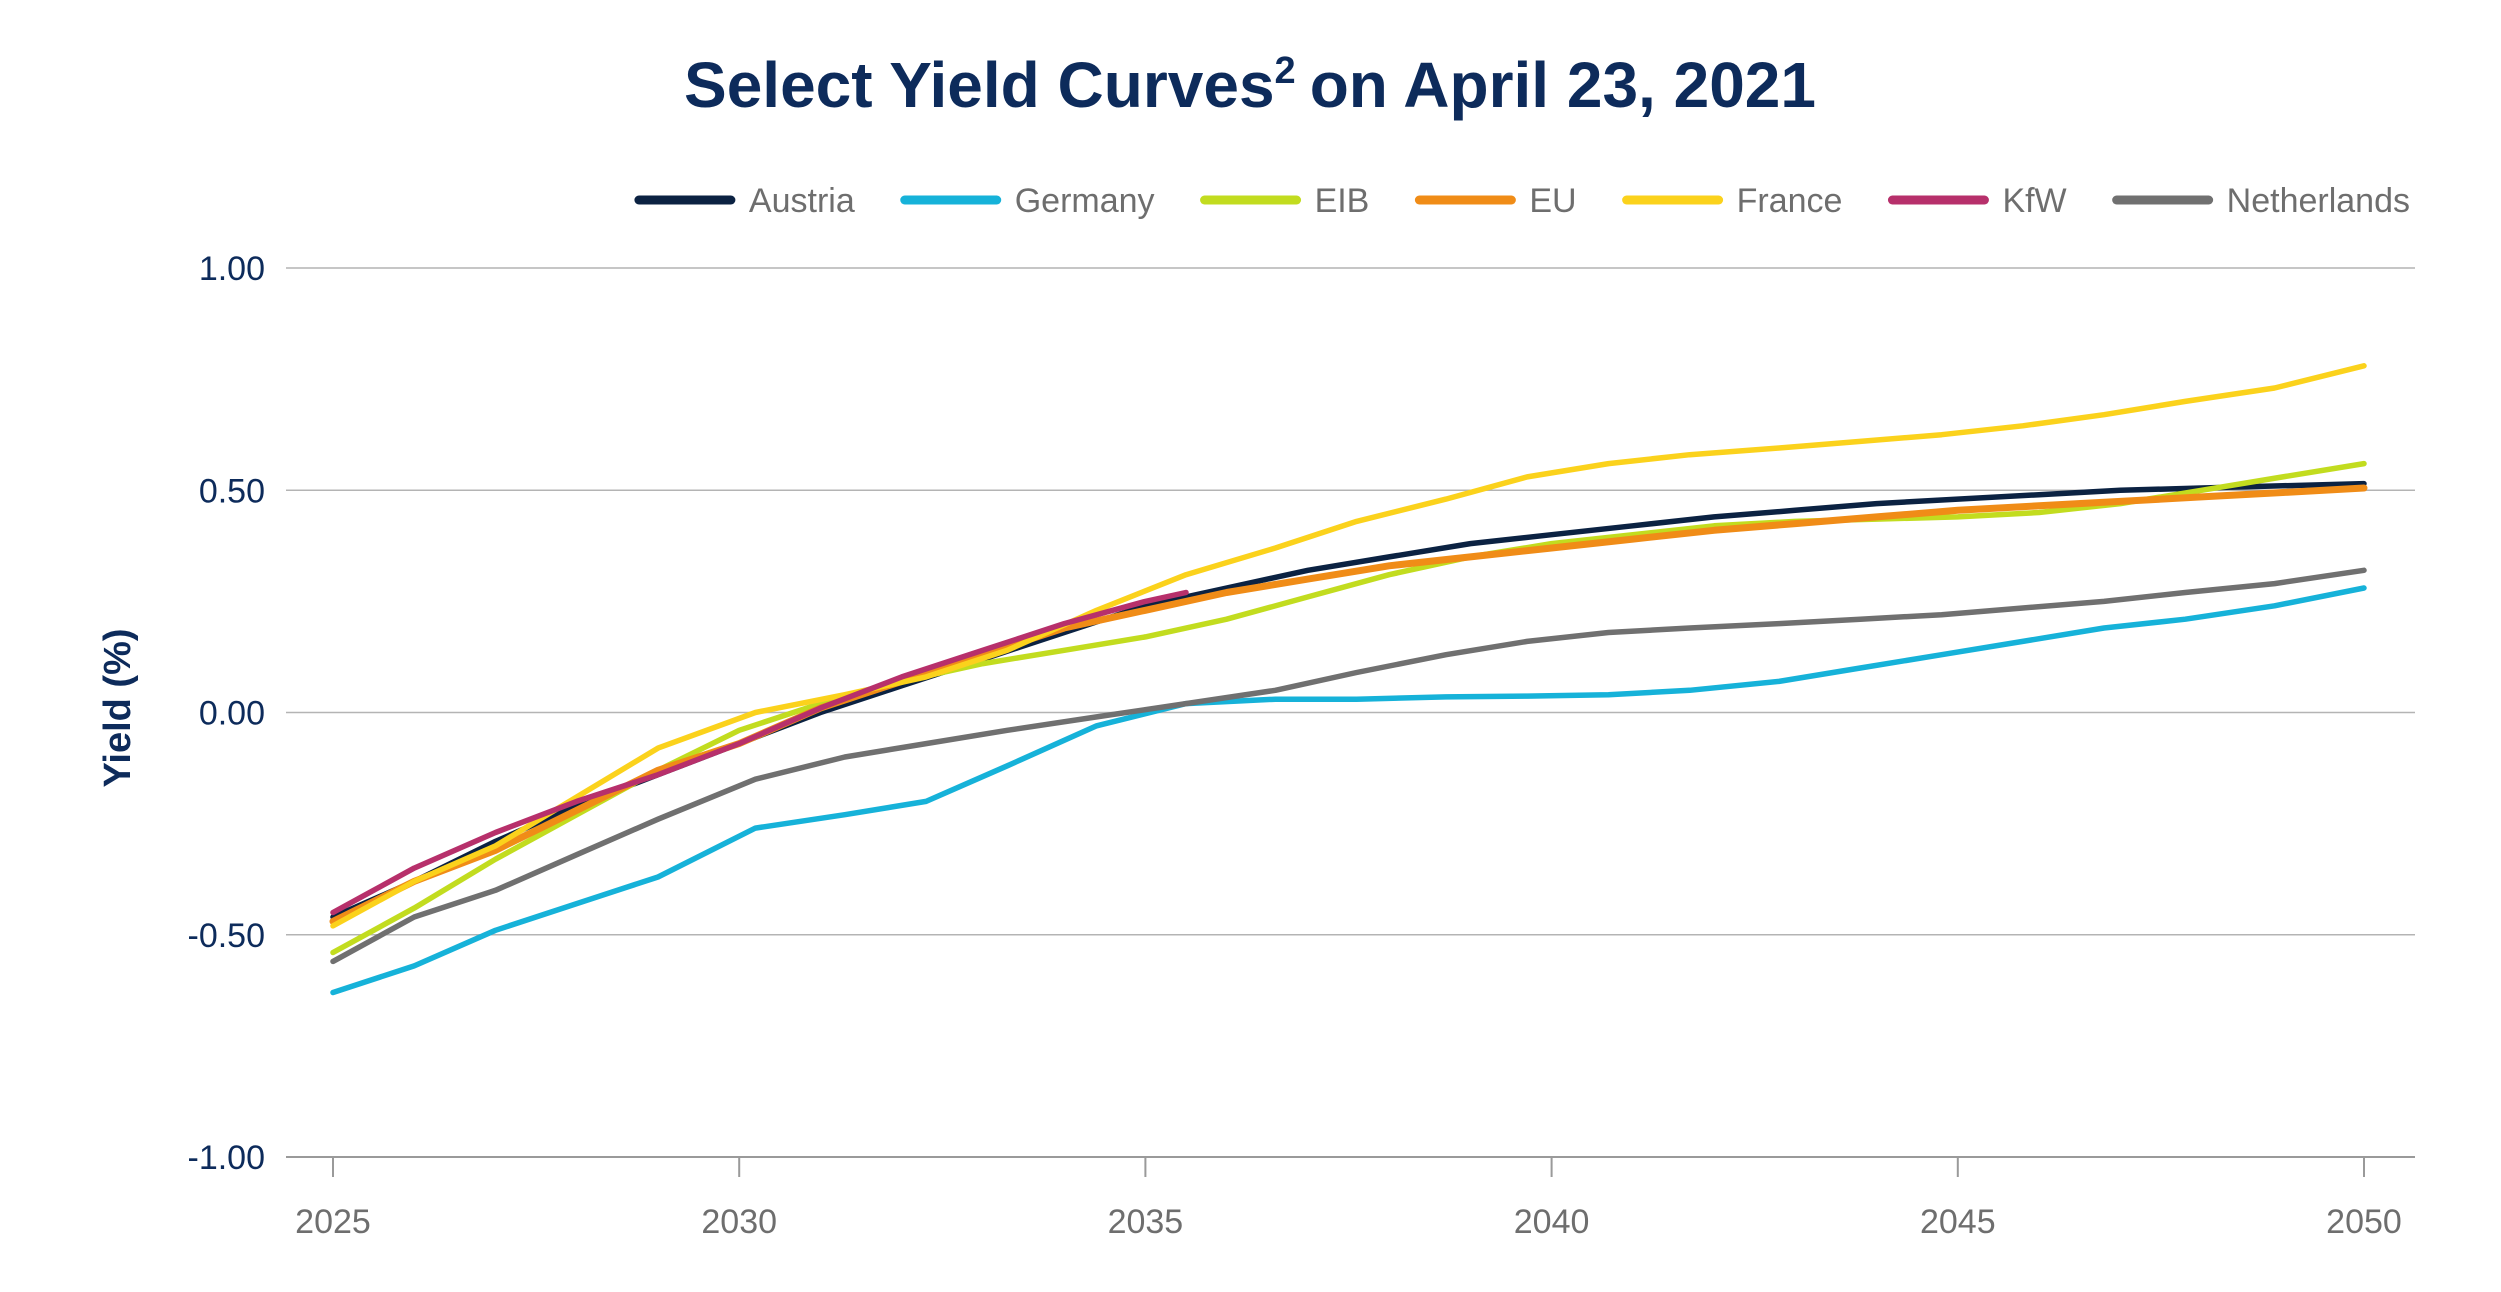  I want to click on y-tick-label: -0.50, so click(227, 936).